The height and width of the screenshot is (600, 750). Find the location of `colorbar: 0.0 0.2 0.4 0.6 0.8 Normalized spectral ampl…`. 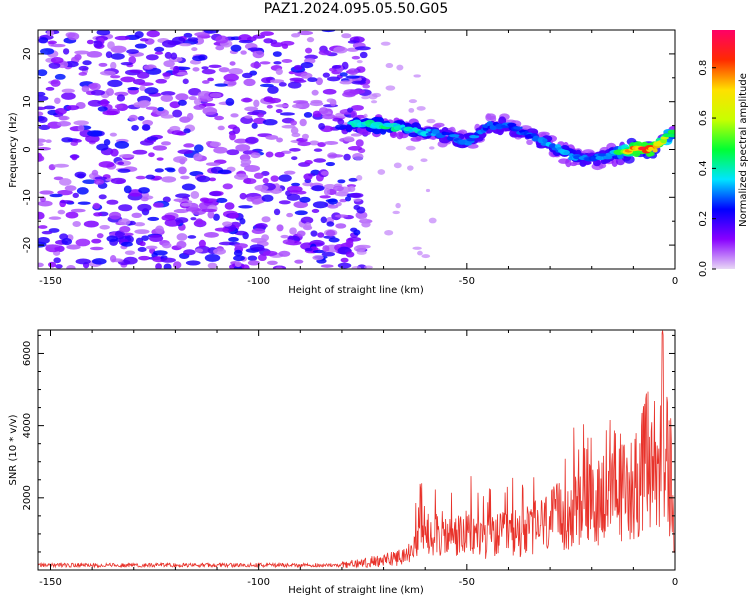

colorbar: 0.0 0.2 0.4 0.6 0.8 Normalized spectral ampl… is located at coordinates (723, 153).